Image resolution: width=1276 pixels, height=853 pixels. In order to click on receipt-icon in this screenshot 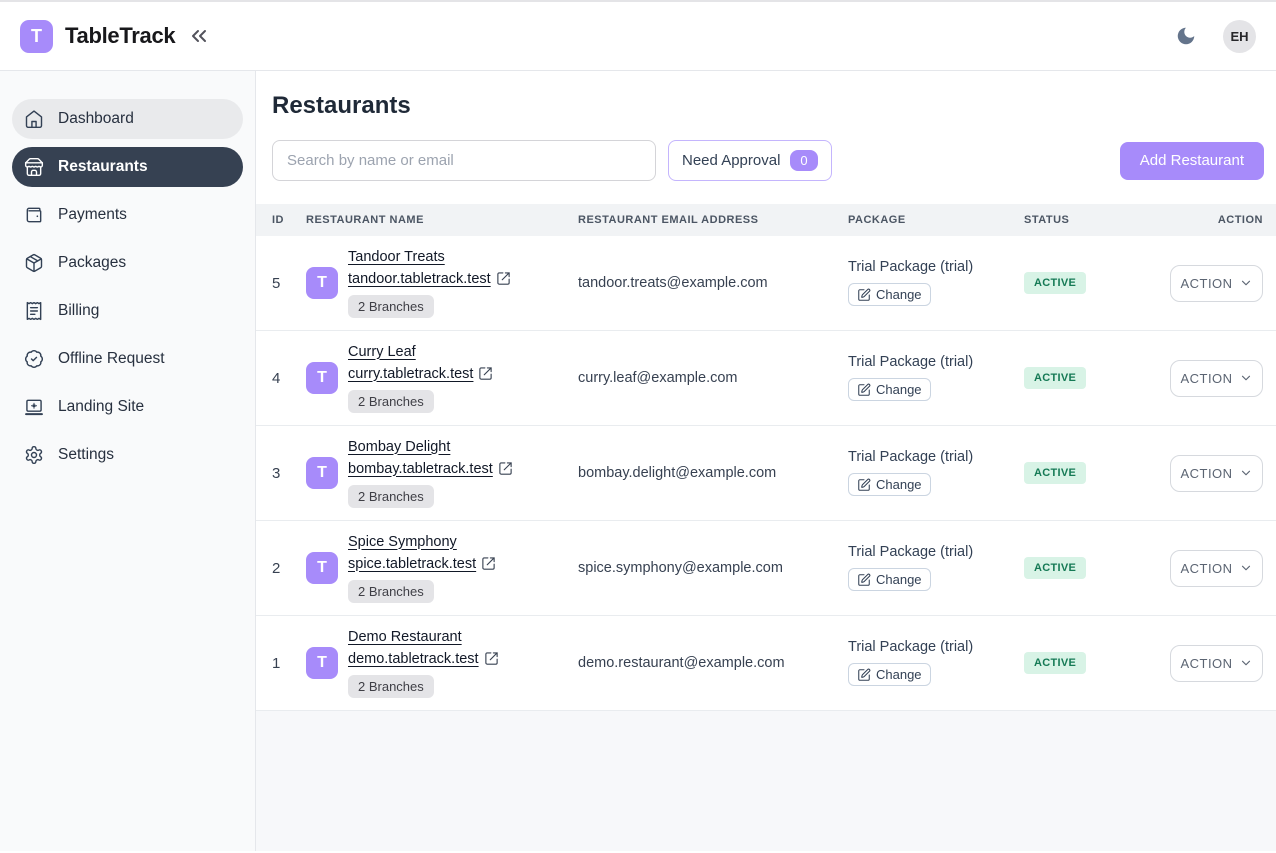, I will do `click(34, 311)`.